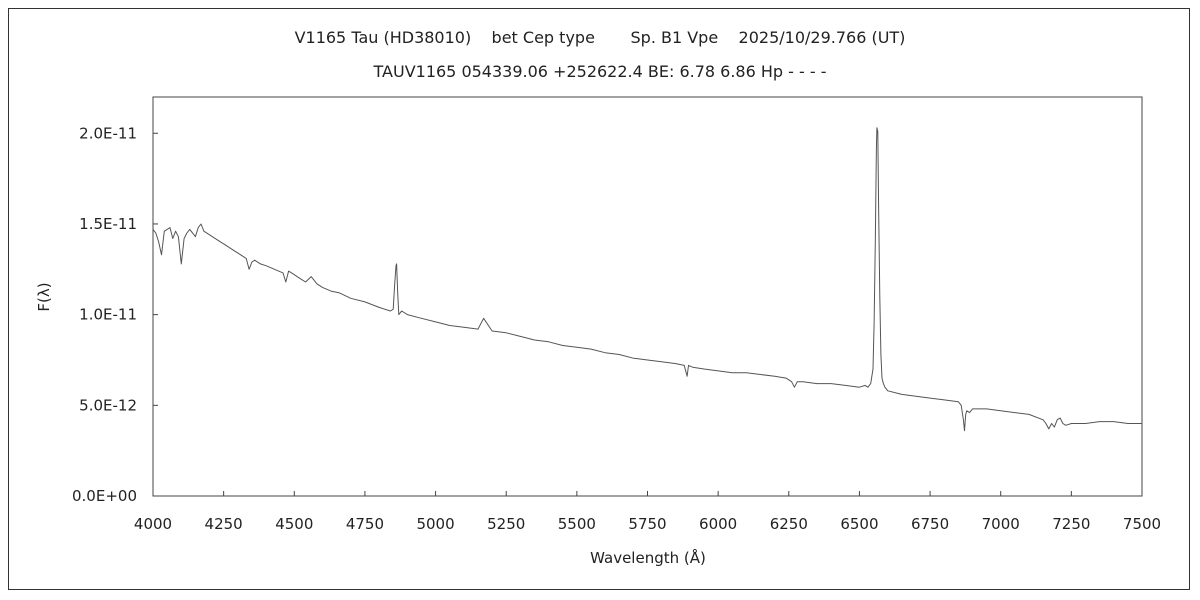 The height and width of the screenshot is (600, 1200). I want to click on x-tick-label: 6250, so click(789, 524).